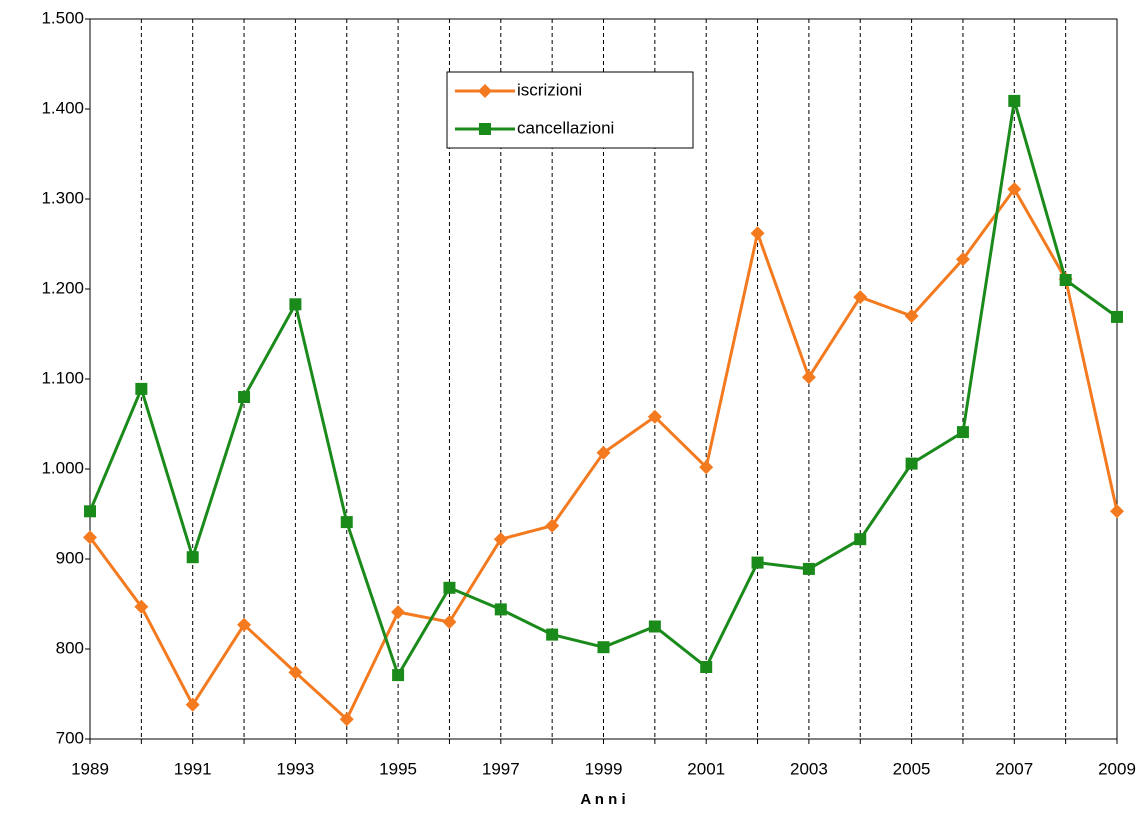 This screenshot has height=830, width=1147. What do you see at coordinates (398, 768) in the screenshot?
I see `x-tick-label: 1995` at bounding box center [398, 768].